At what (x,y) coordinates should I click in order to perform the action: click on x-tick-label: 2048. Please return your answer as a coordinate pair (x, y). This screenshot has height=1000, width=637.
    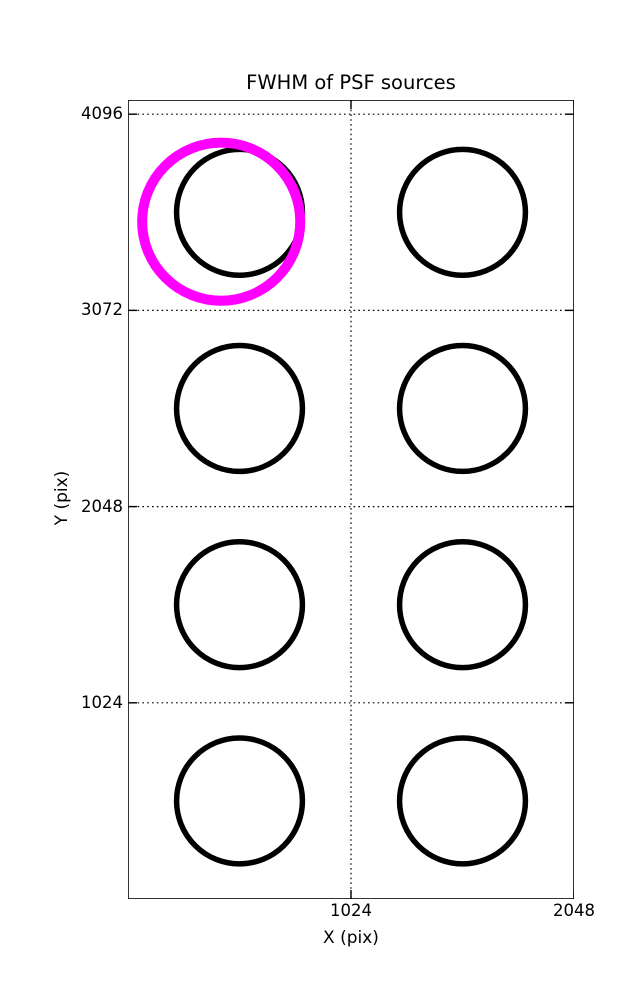
    Looking at the image, I should click on (574, 910).